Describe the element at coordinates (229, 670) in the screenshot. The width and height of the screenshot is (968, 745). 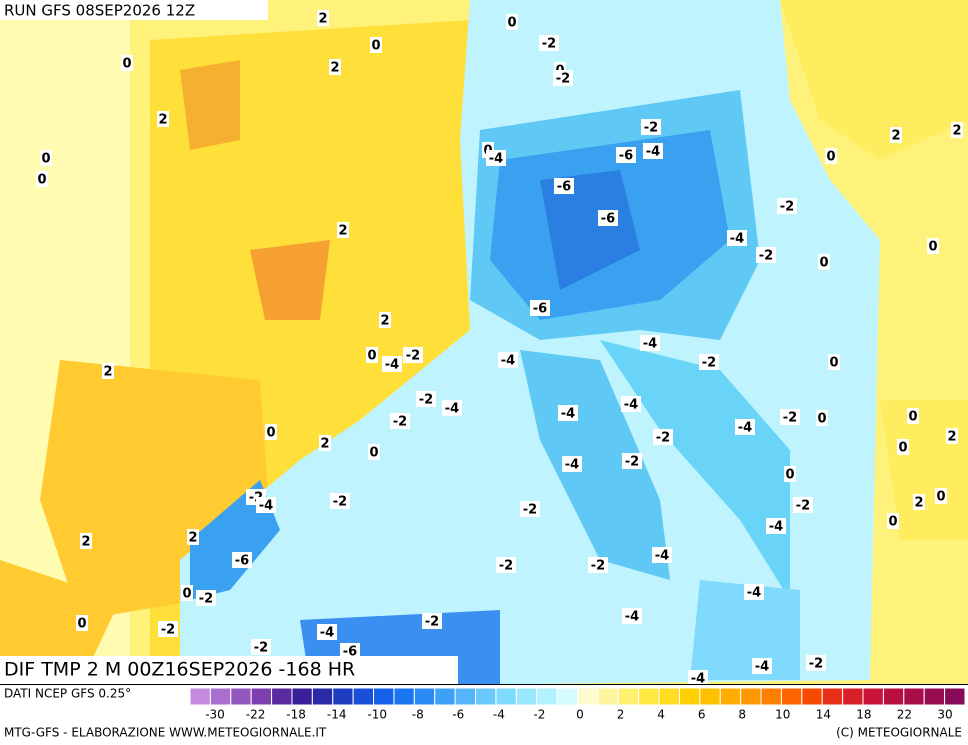
I see `title-box` at that location.